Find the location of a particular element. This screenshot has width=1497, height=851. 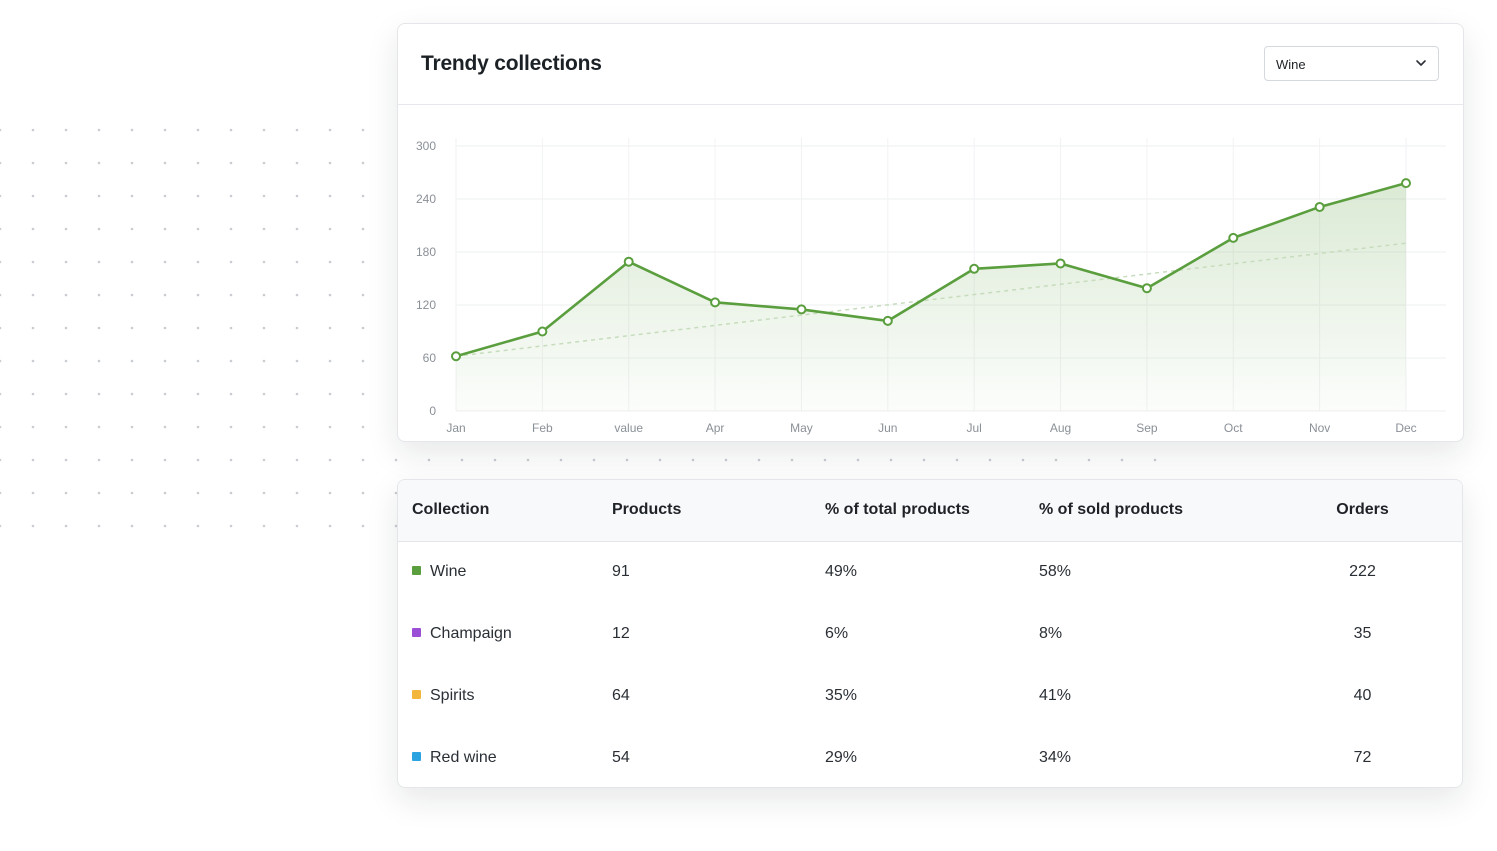

table-row: Red wine 54 29% 34% 72 is located at coordinates (930, 757).